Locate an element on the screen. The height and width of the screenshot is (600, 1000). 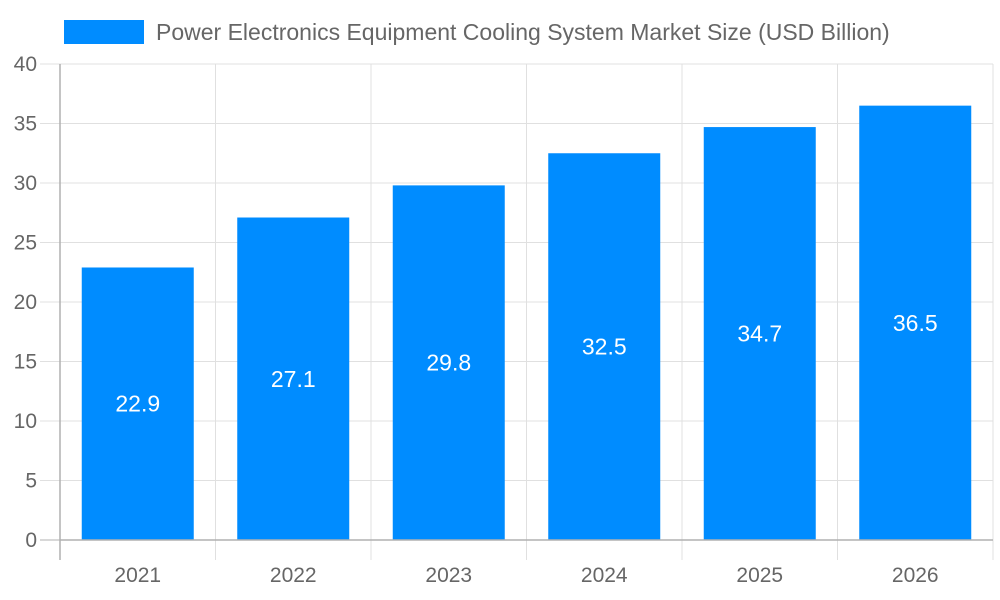
data-label: 32.5 is located at coordinates (604, 347).